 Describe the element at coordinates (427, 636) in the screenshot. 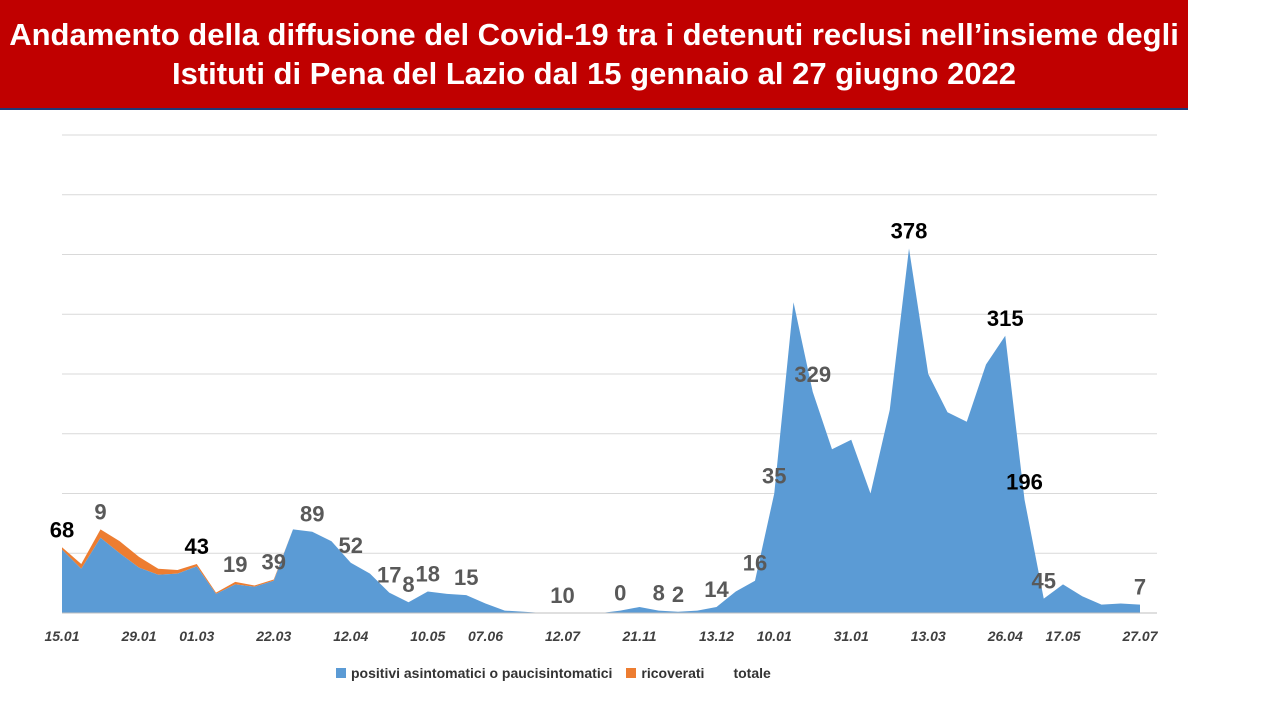

I see `x-tick-label: 10.05` at that location.